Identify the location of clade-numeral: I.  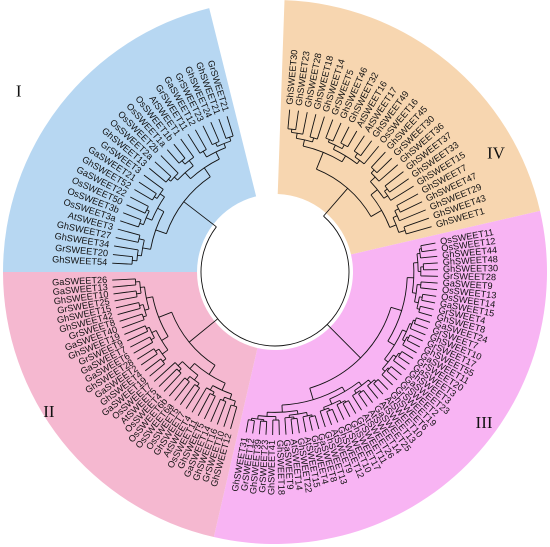
(19, 90).